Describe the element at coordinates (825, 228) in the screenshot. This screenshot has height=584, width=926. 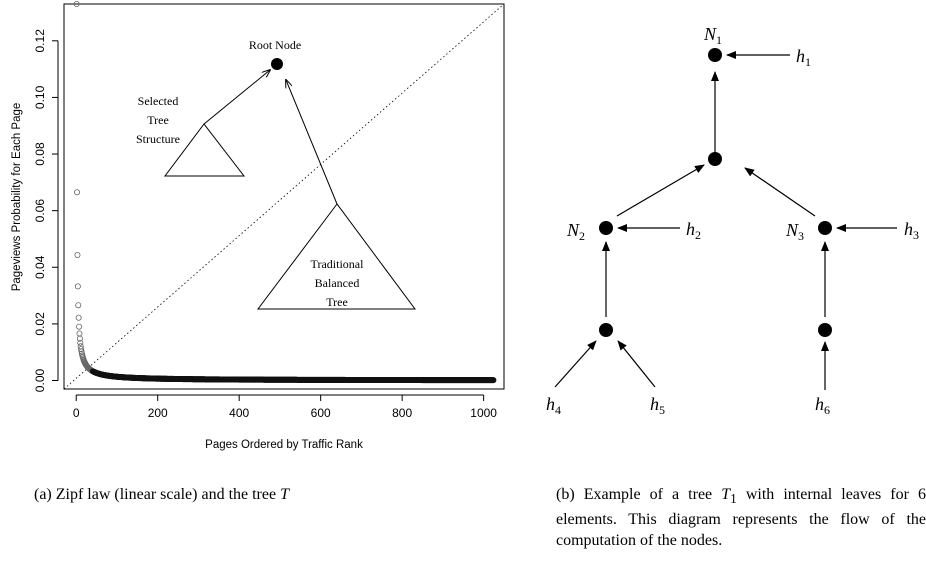
I see `node-n3` at that location.